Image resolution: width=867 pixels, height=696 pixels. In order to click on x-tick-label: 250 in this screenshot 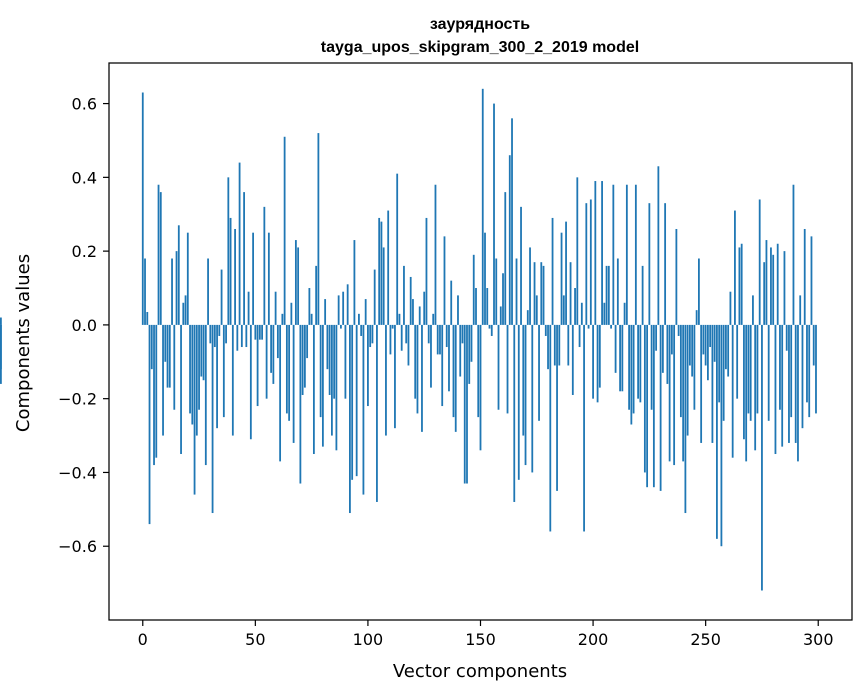, I will do `click(705, 639)`.